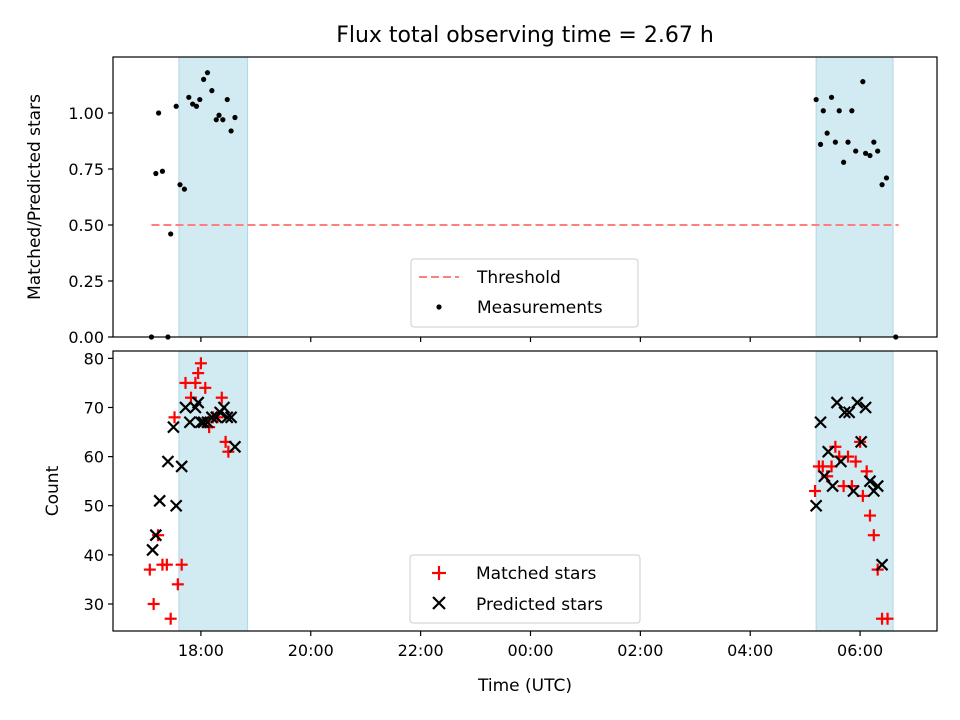 The height and width of the screenshot is (720, 960). Describe the element at coordinates (86, 281) in the screenshot. I see `y-tick-label: 0.25` at that location.